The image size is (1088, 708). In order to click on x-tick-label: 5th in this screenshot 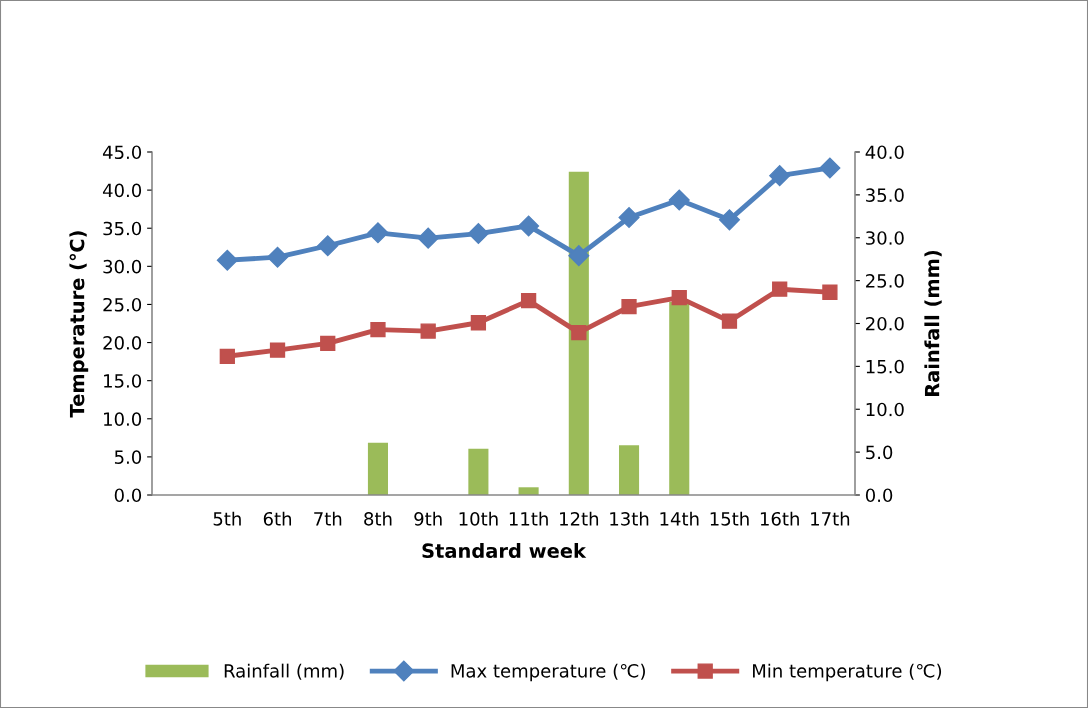, I will do `click(227, 518)`.